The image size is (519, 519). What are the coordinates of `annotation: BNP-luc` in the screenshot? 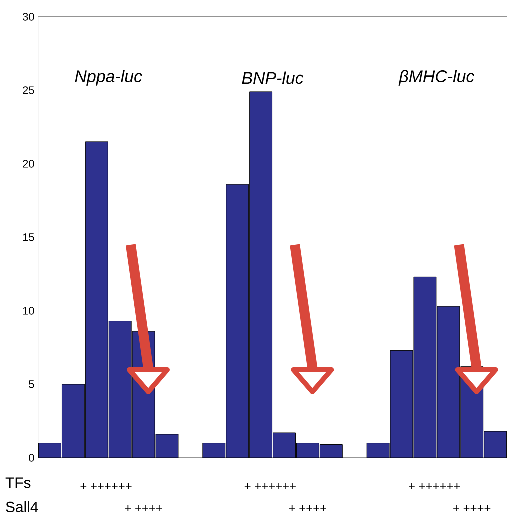 It's located at (273, 78).